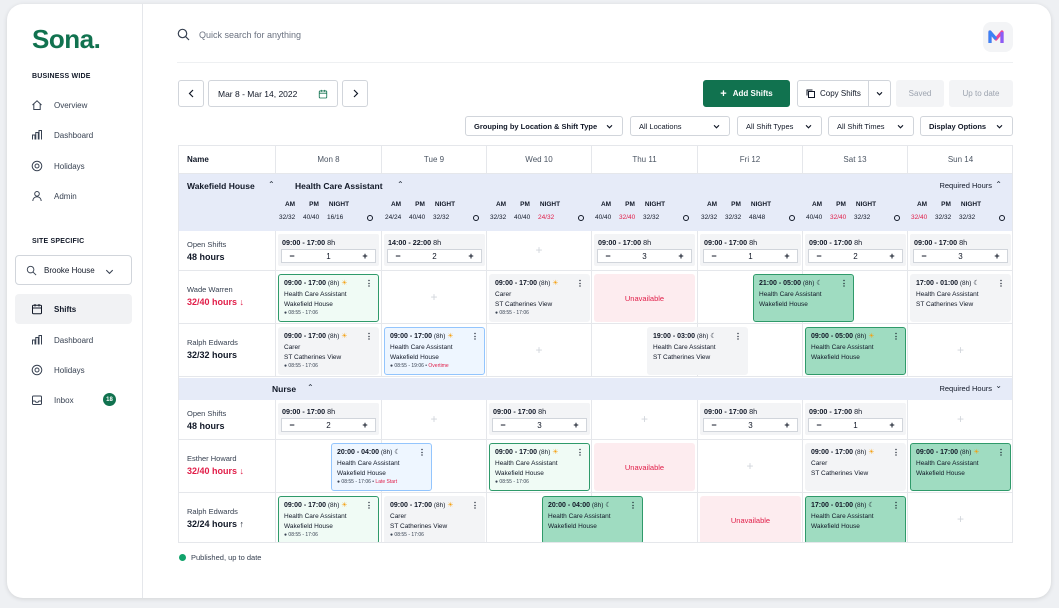 Image resolution: width=1059 pixels, height=608 pixels. What do you see at coordinates (871, 126) in the screenshot?
I see `shift-times-filter: All Shift Times` at bounding box center [871, 126].